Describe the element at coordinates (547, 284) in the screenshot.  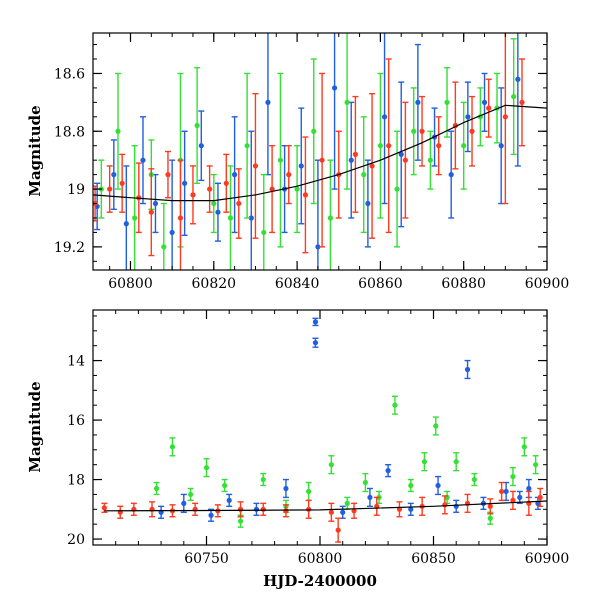
I see `top-x-tick-label: 60900` at that location.